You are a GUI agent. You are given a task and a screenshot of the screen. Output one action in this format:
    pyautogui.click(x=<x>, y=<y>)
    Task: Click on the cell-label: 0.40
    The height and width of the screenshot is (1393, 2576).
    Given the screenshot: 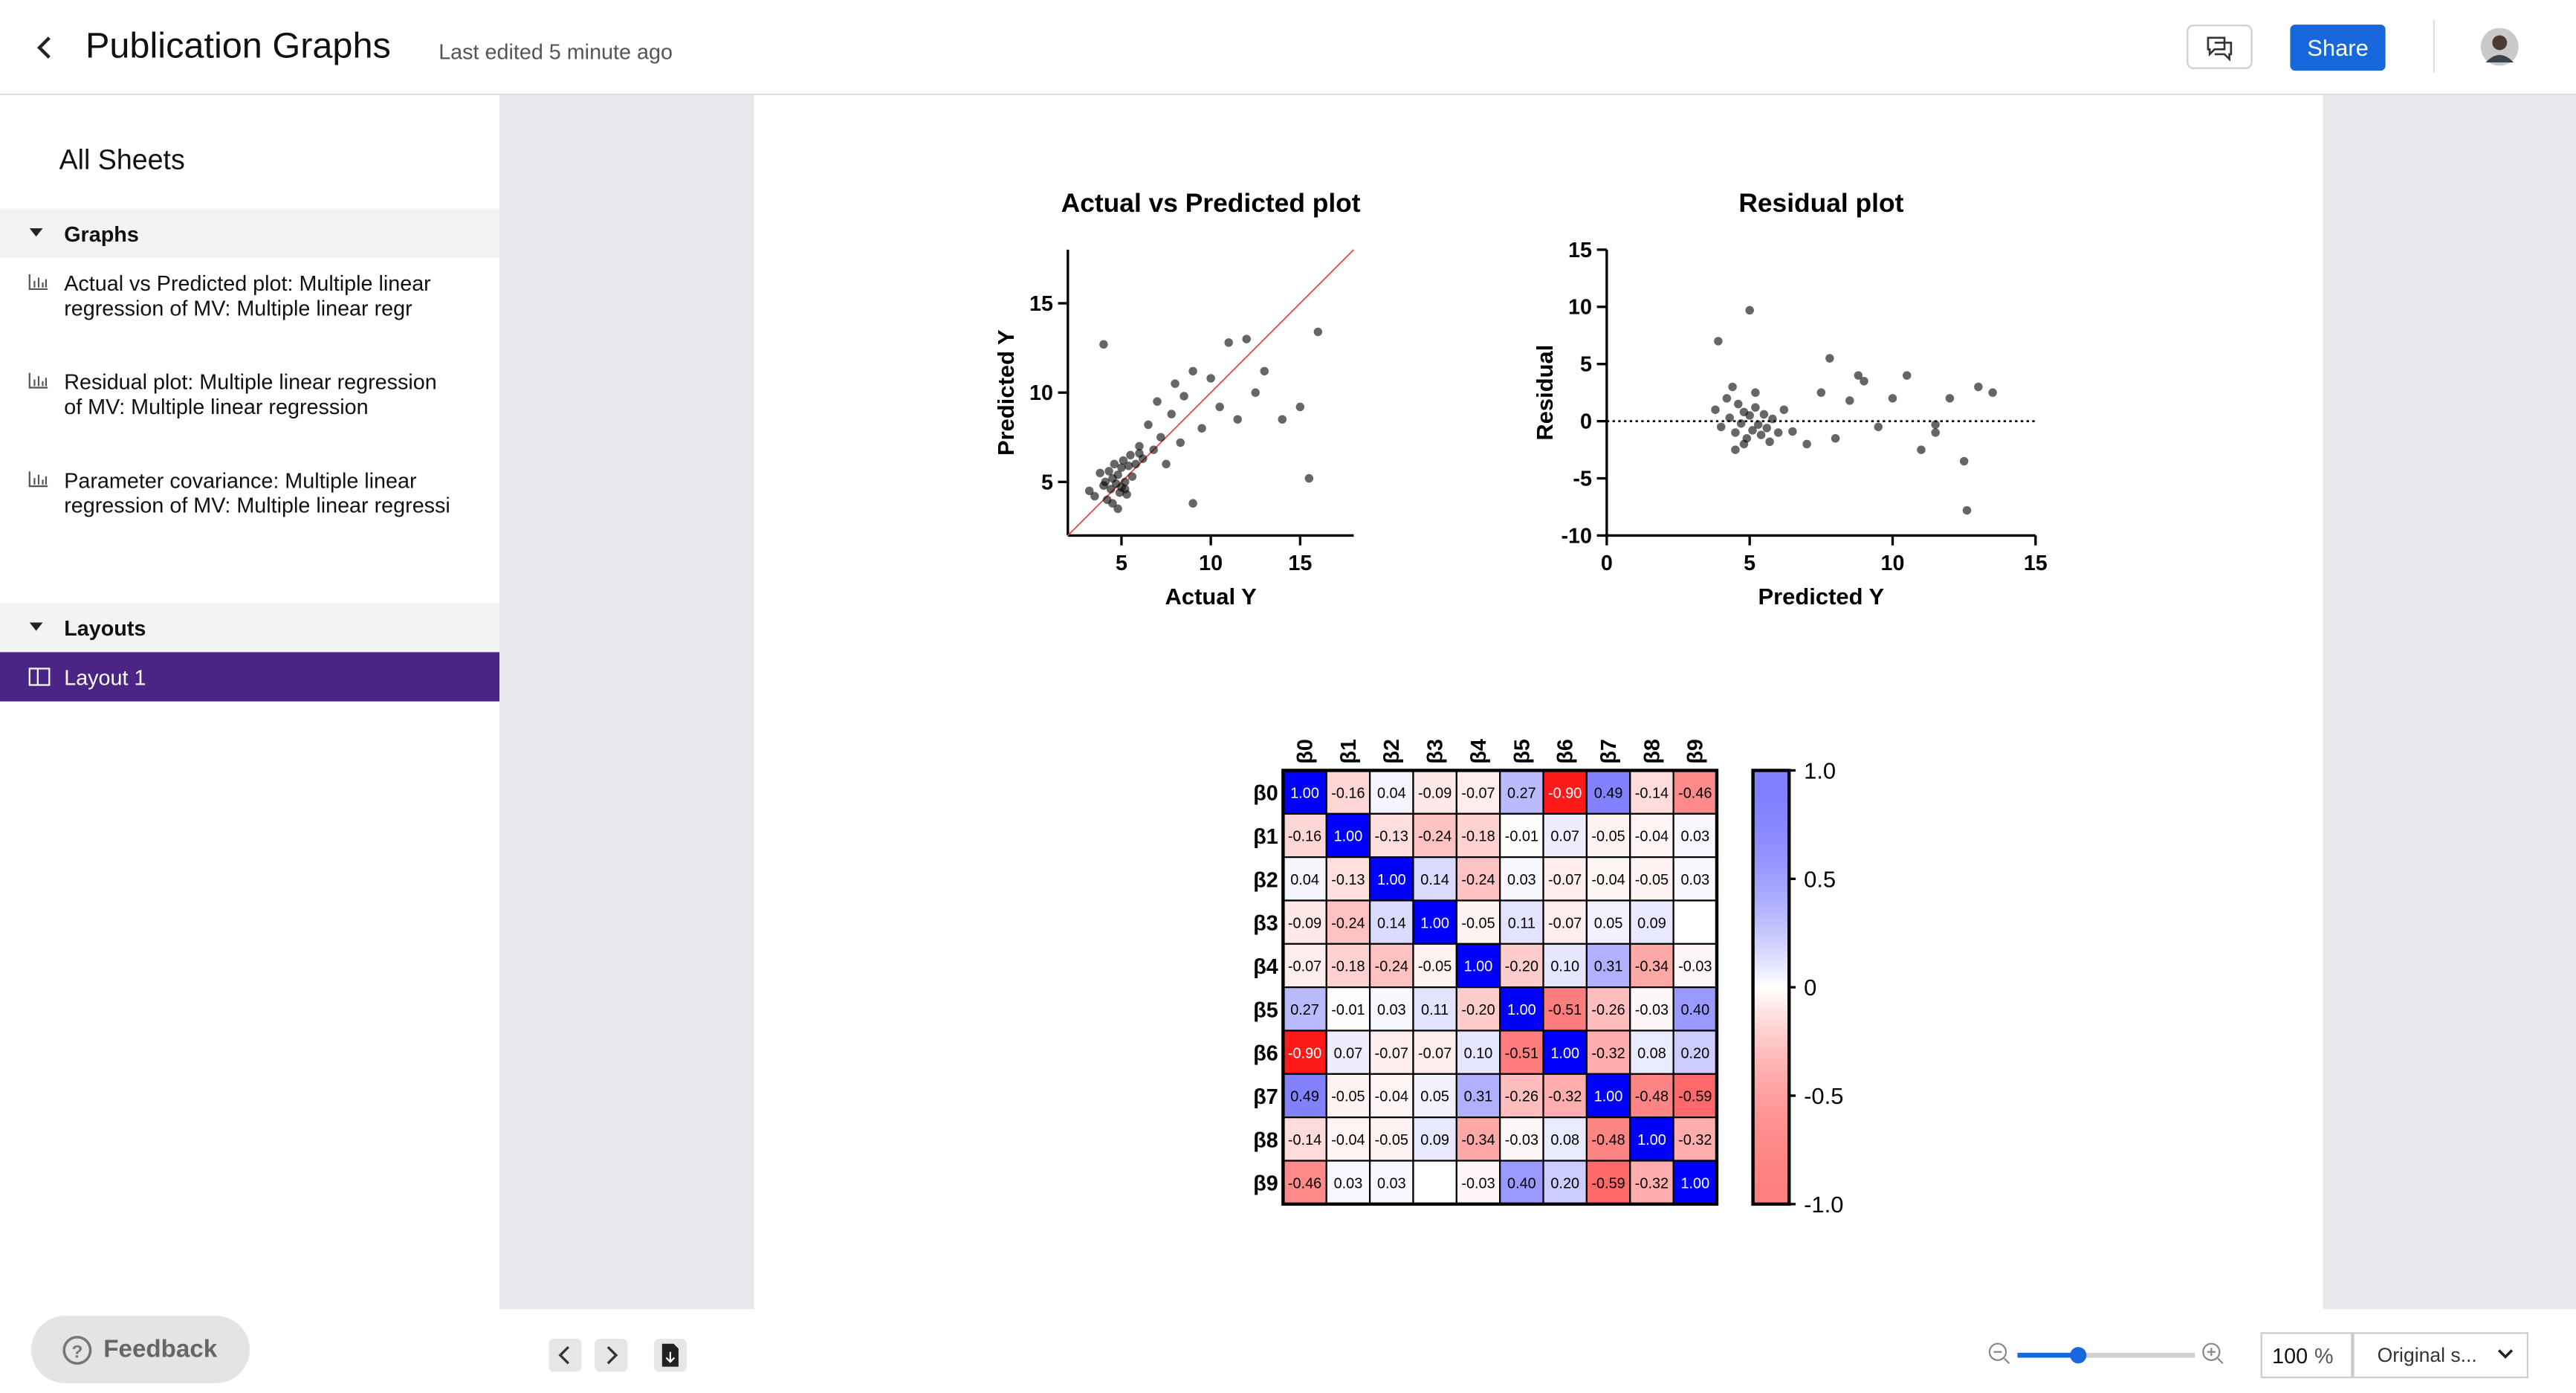 What is the action you would take?
    pyautogui.click(x=1521, y=1183)
    